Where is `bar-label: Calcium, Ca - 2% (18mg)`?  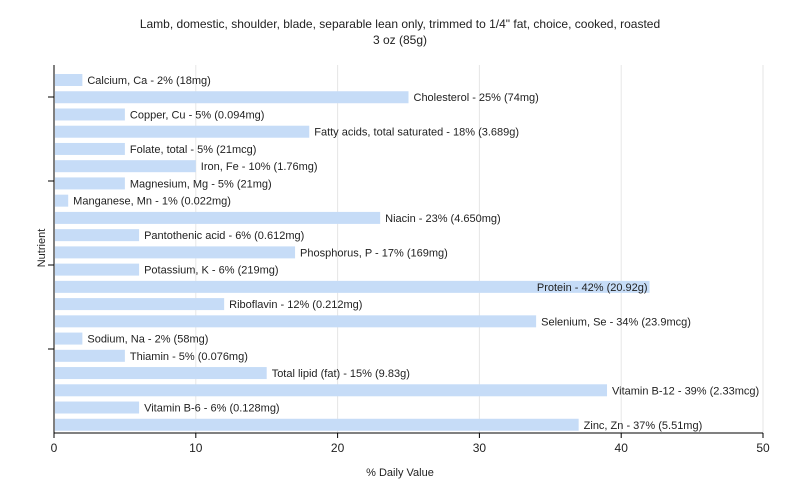
bar-label: Calcium, Ca - 2% (18mg) is located at coordinates (148, 81).